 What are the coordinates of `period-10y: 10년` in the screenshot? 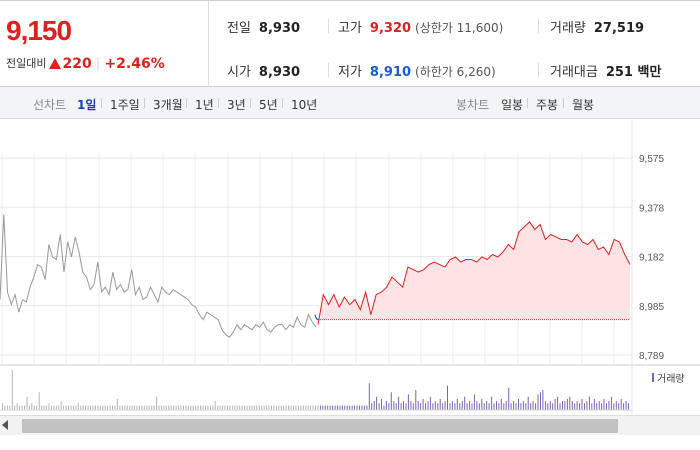 It's located at (304, 105).